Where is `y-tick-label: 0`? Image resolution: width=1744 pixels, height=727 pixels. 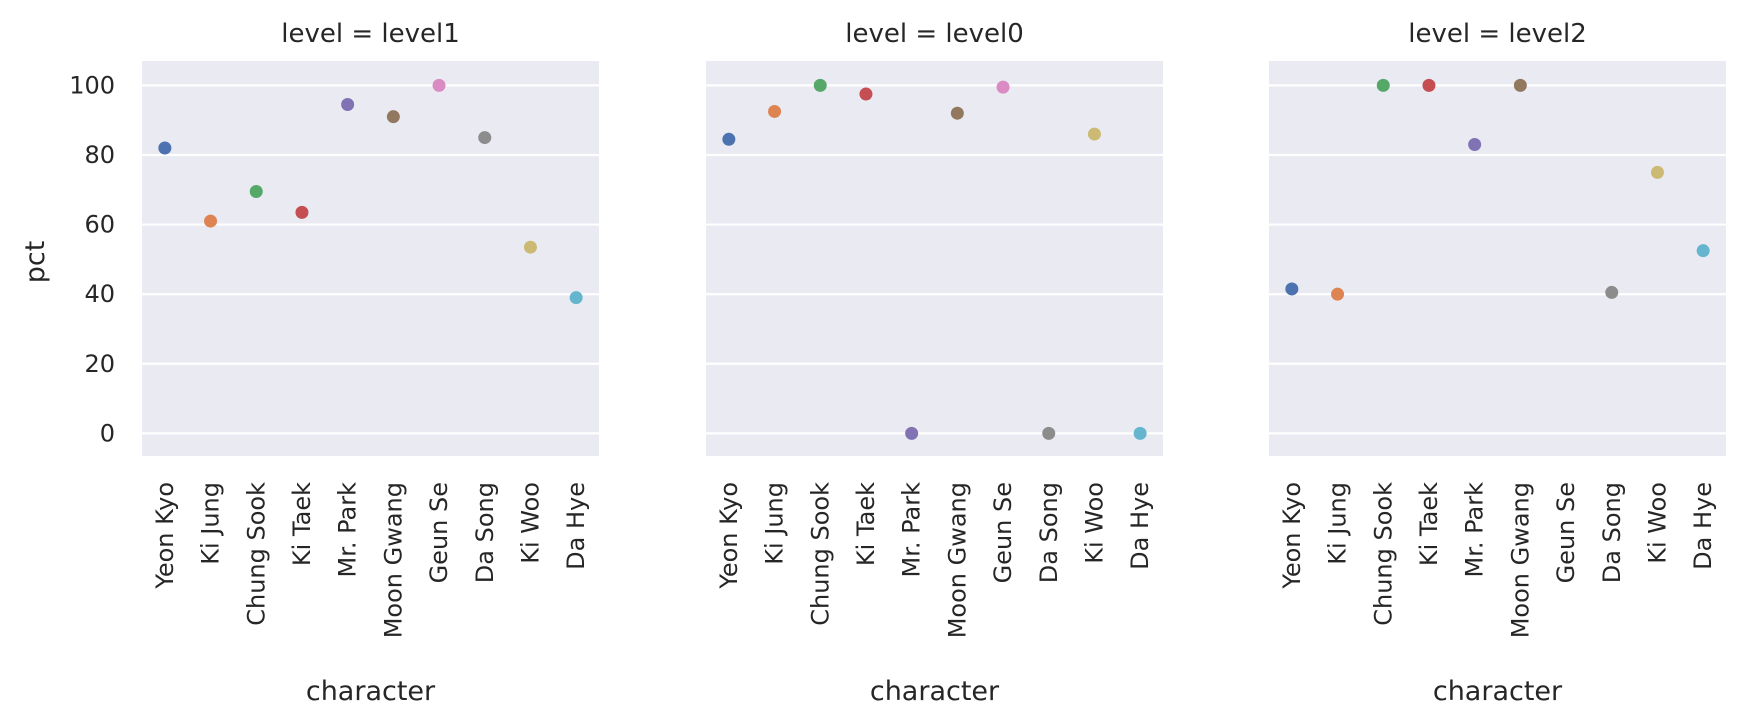 y-tick-label: 0 is located at coordinates (107, 433).